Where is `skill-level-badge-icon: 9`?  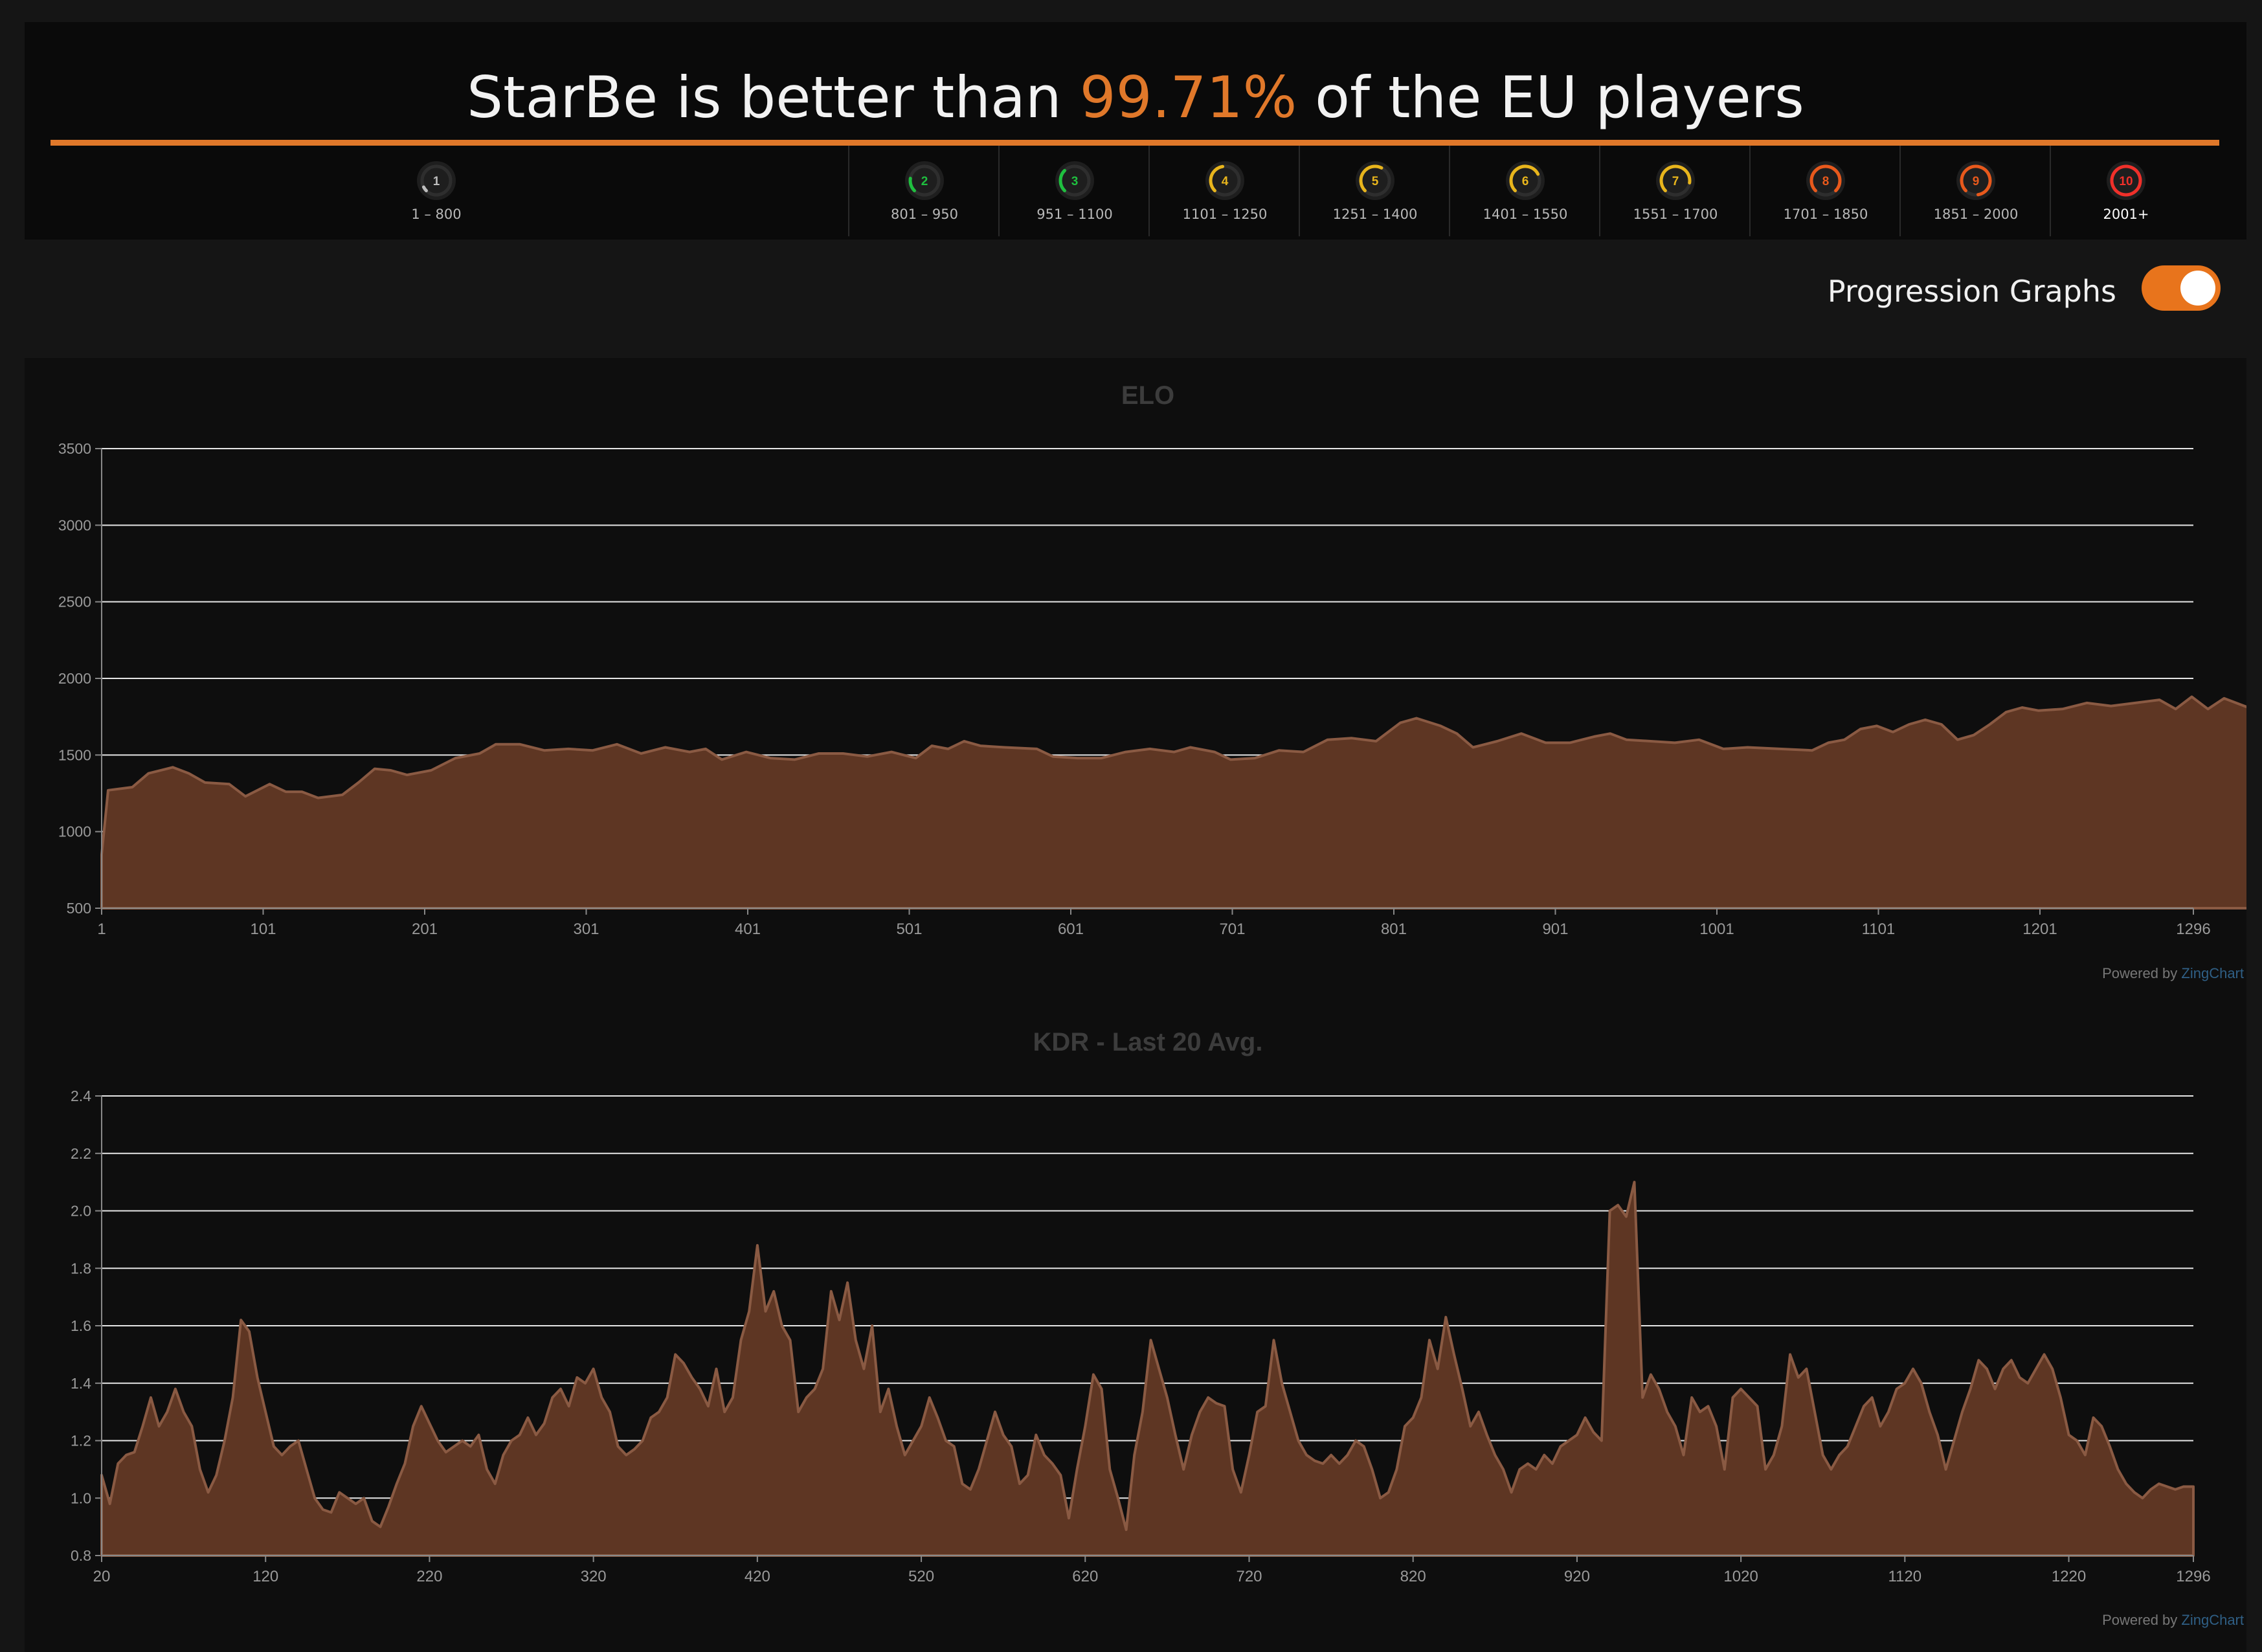
skill-level-badge-icon: 9 is located at coordinates (1975, 180).